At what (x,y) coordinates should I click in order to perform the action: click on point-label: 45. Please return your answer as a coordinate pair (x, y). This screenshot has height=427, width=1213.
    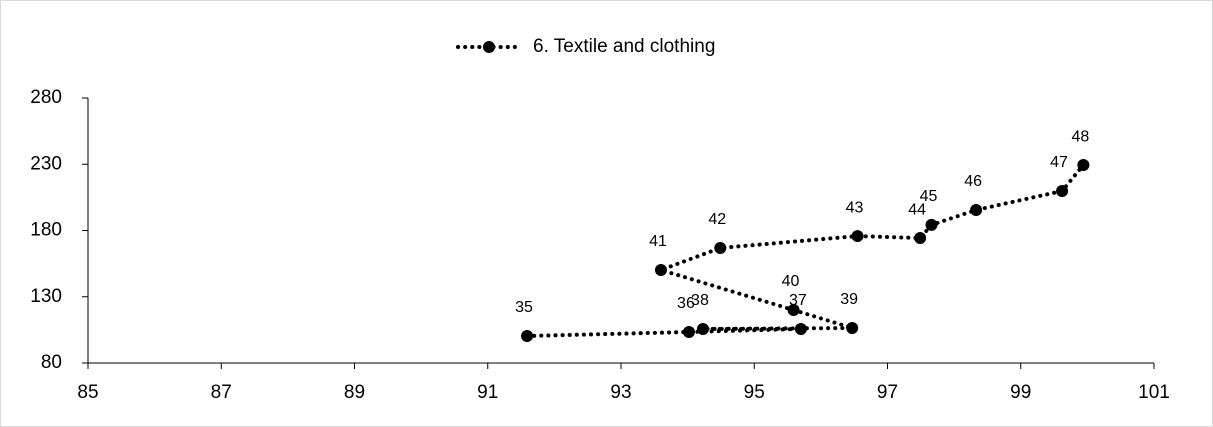
    Looking at the image, I should click on (929, 196).